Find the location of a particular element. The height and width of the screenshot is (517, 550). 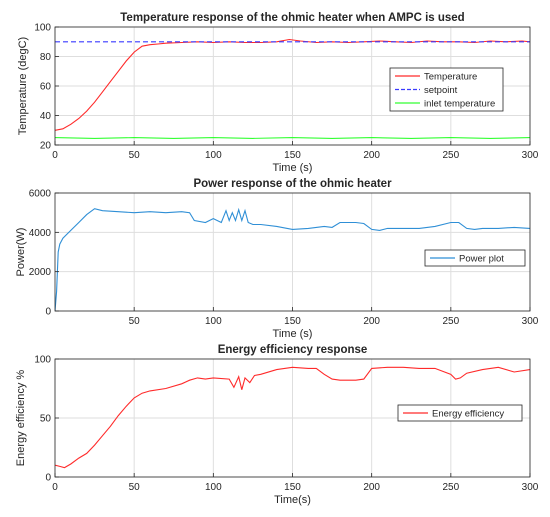

y-tick-label: 6000 is located at coordinates (40, 194).